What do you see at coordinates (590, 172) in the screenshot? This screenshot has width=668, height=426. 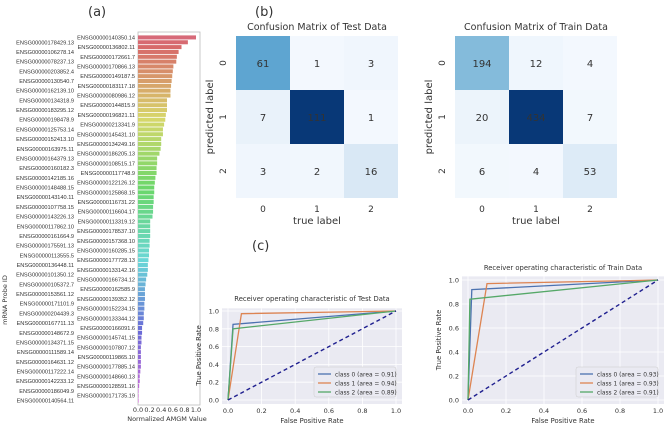 I see `cell-value: 53` at bounding box center [590, 172].